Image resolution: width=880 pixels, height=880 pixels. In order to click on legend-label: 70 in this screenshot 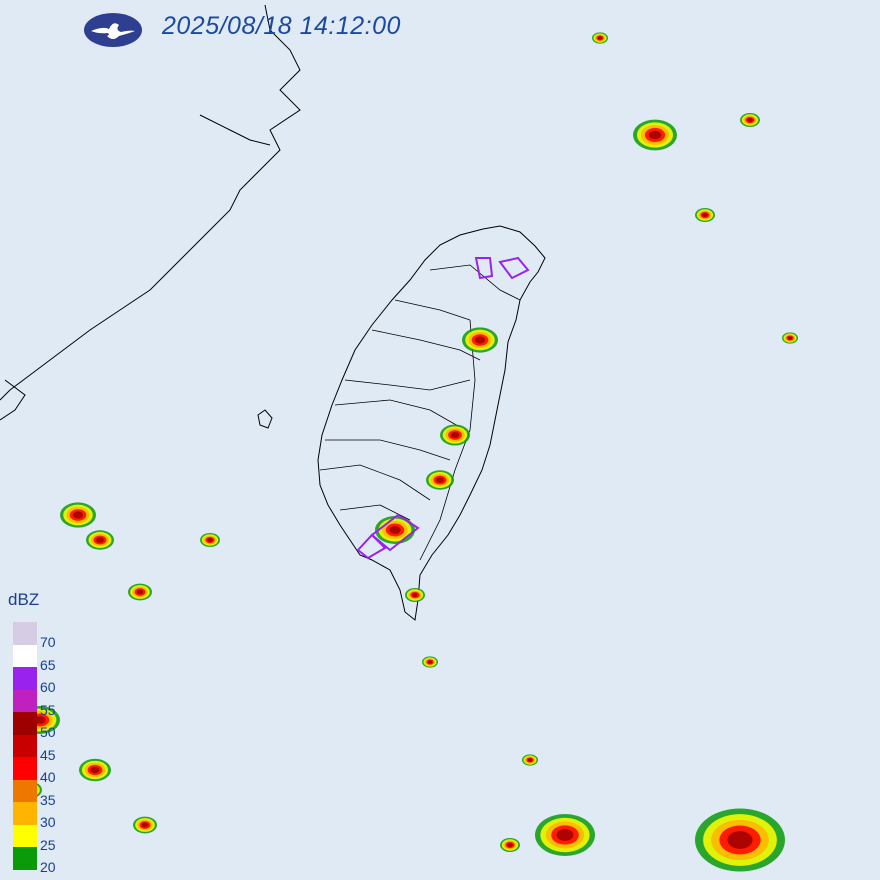, I will do `click(48, 642)`.